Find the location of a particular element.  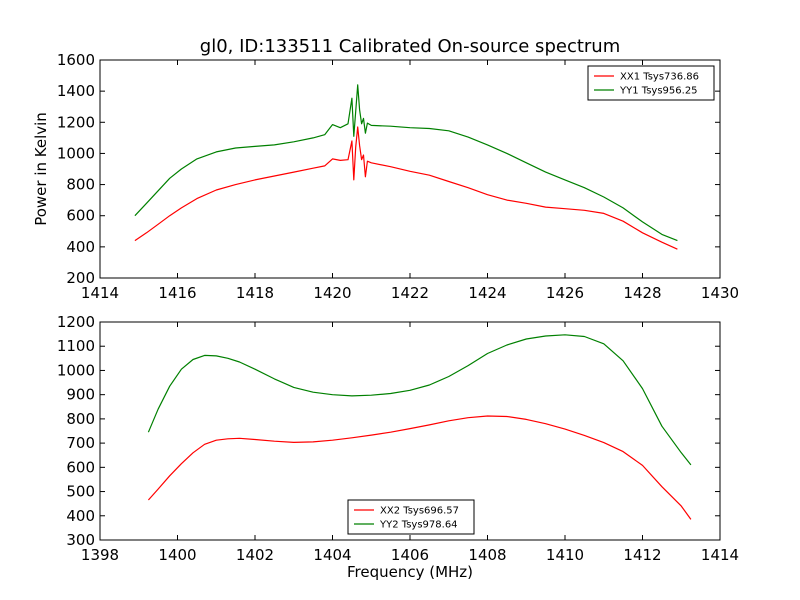

series-line-xx1 is located at coordinates (406, 188).